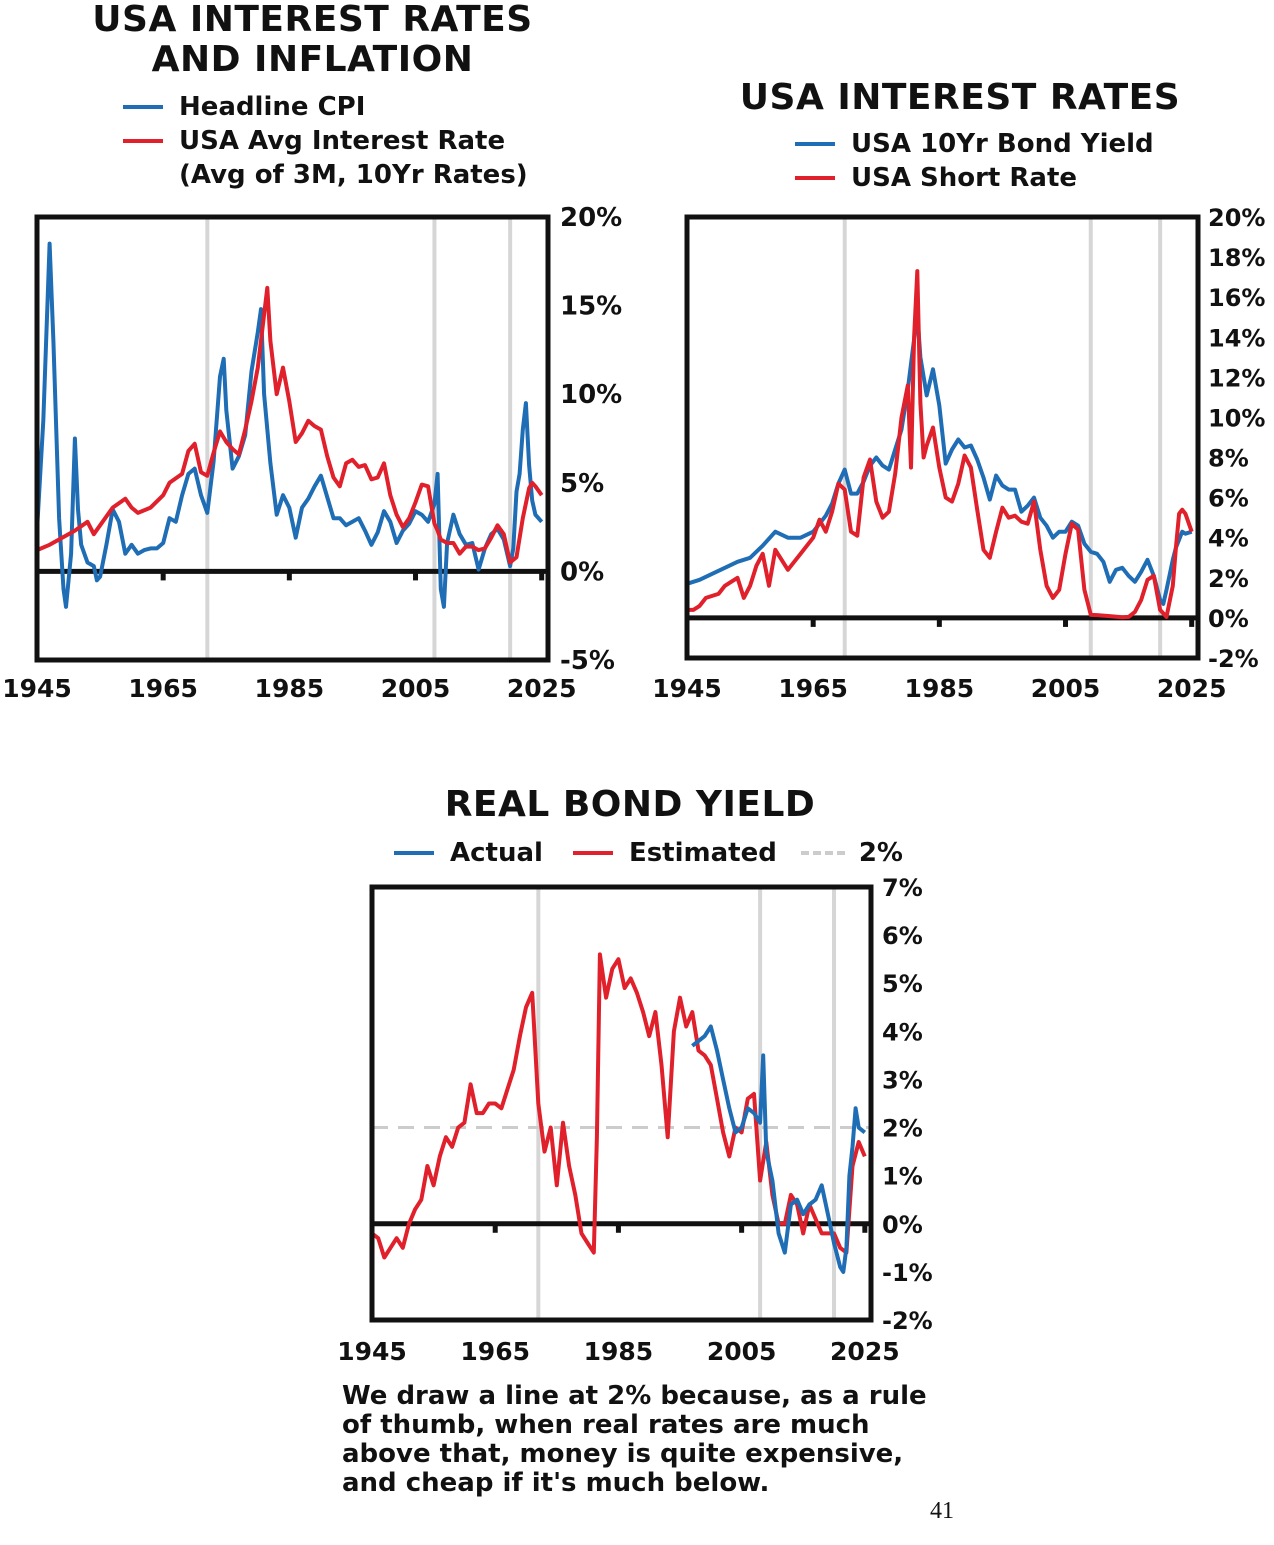  Describe the element at coordinates (907, 1273) in the screenshot. I see `y-tick-label: -1%` at that location.